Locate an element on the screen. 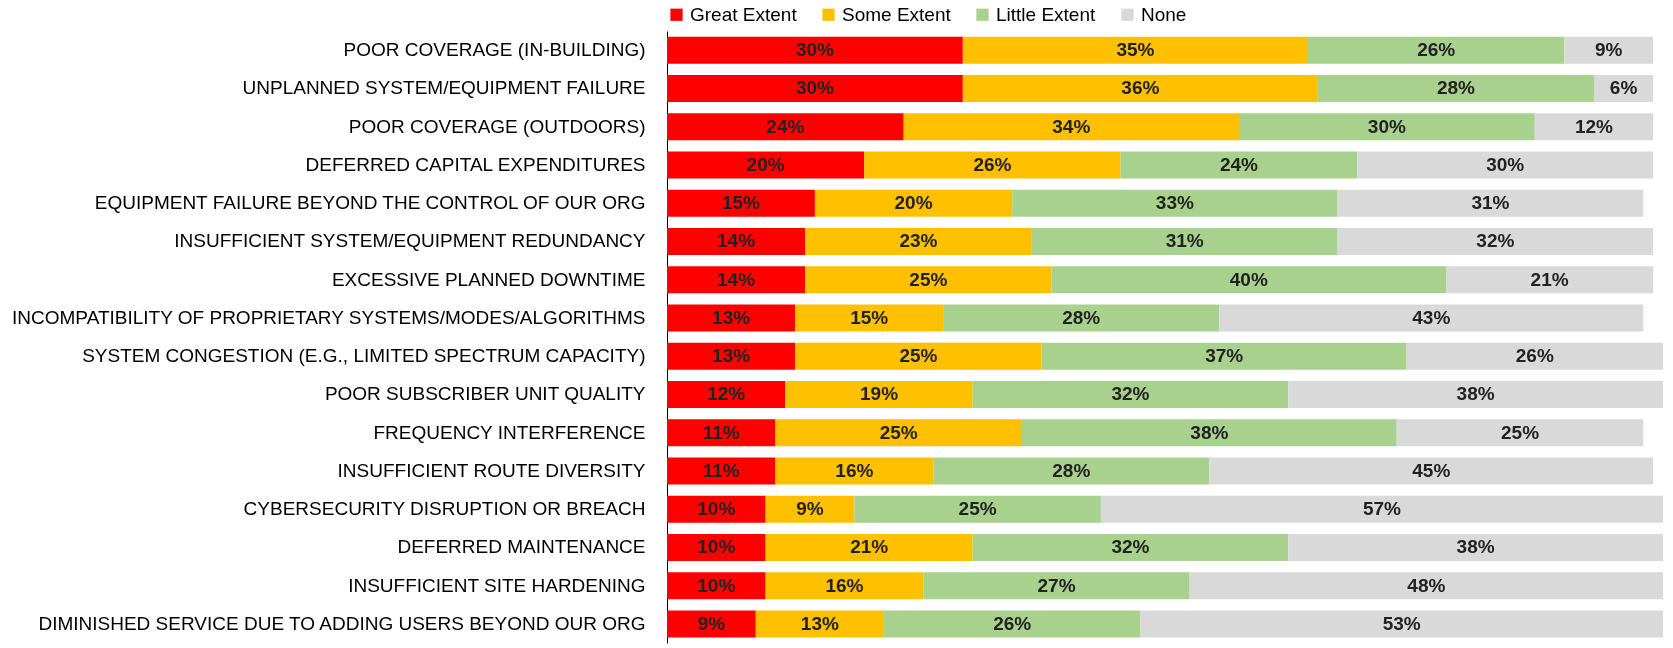 Image resolution: width=1673 pixels, height=648 pixels. data-label: 35% is located at coordinates (1135, 50).